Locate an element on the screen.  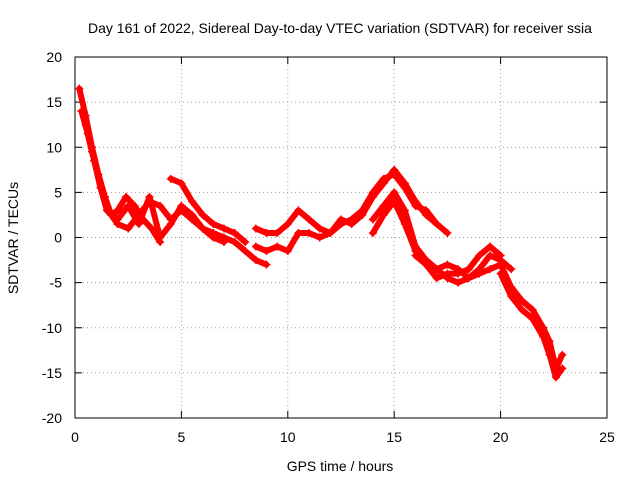
y-tick-label: 15 is located at coordinates (54, 102).